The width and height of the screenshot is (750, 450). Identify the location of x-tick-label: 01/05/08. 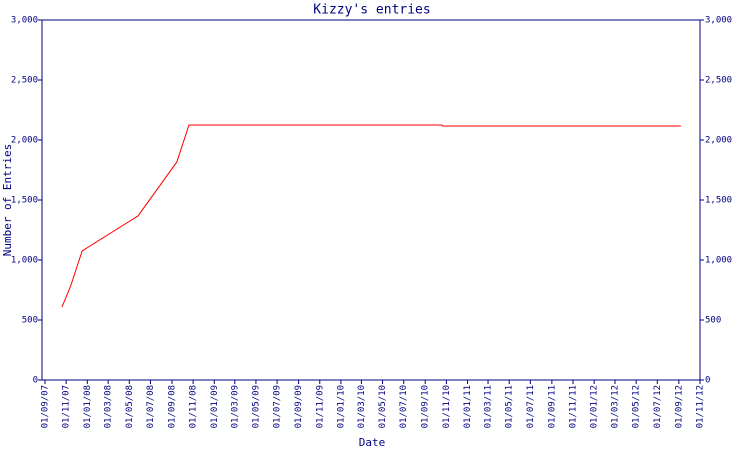
(130, 406).